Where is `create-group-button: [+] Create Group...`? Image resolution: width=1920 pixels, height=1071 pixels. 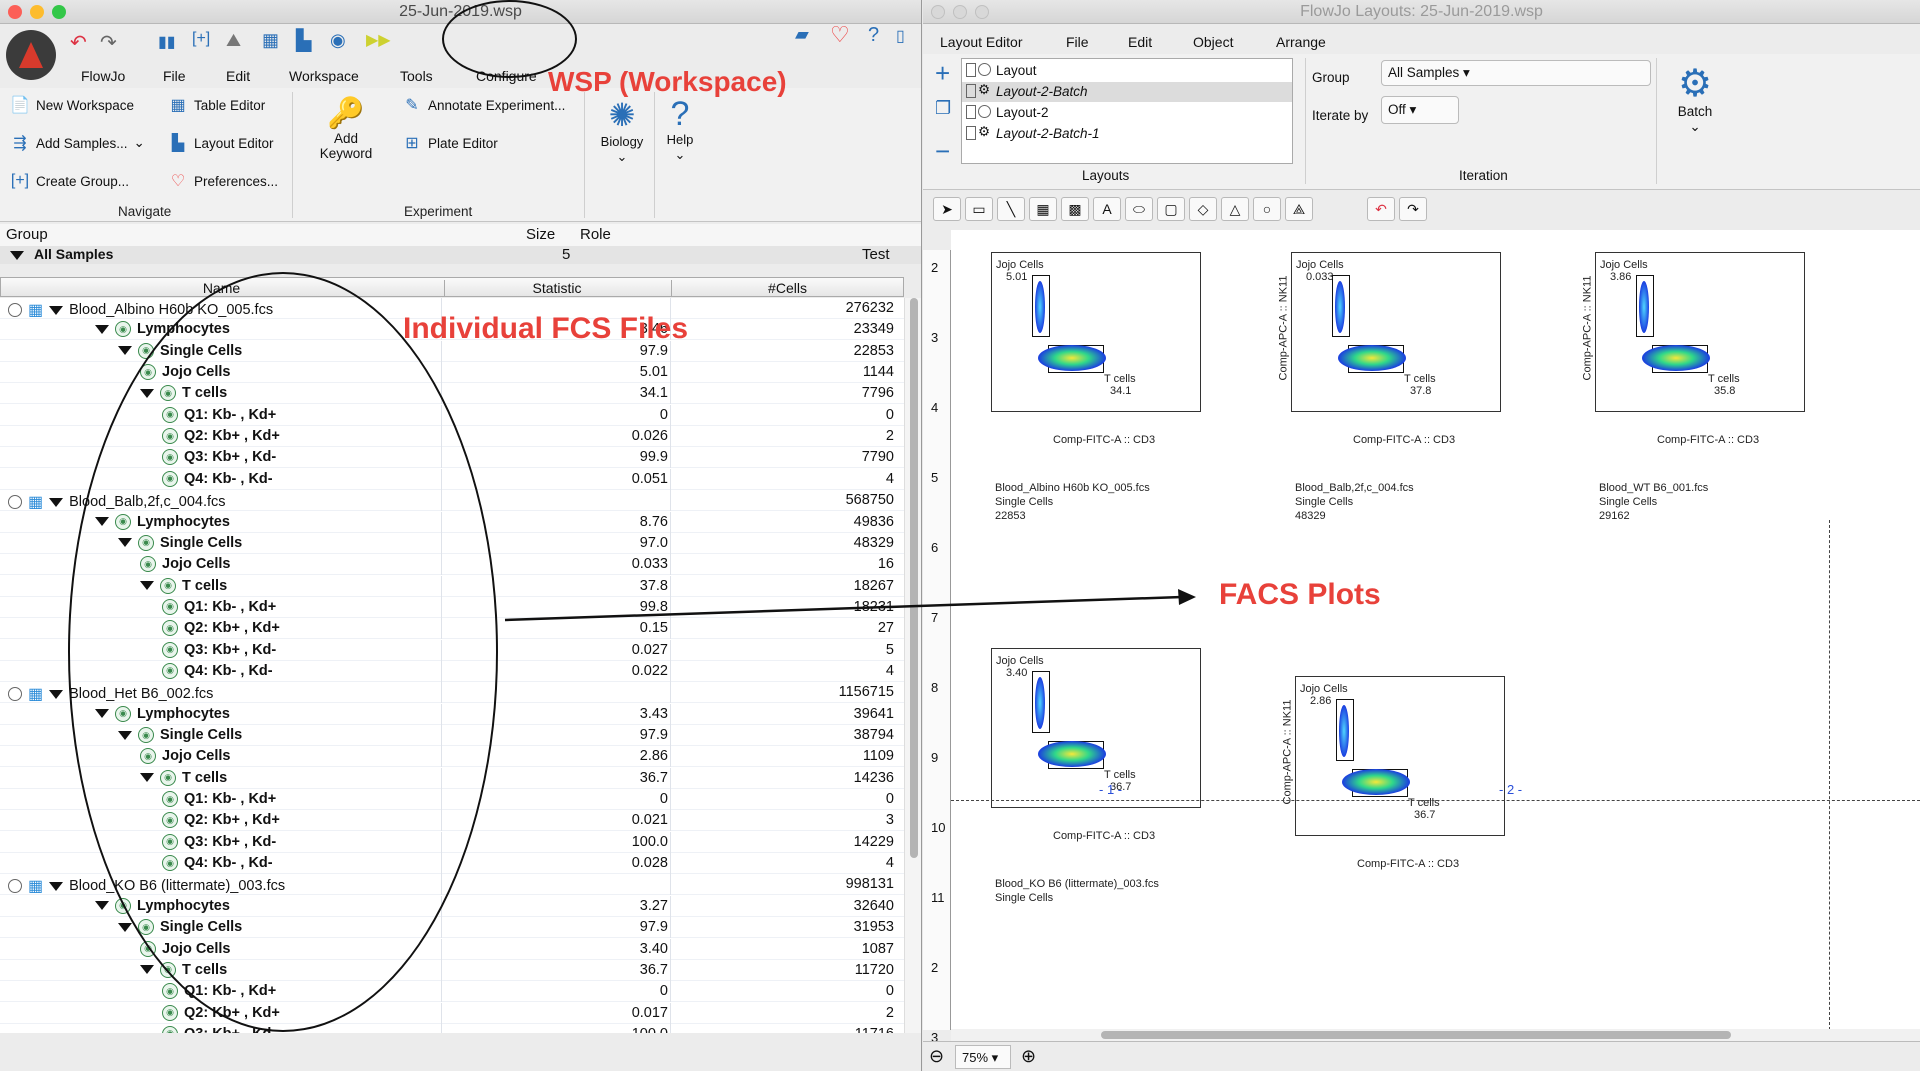 create-group-button: [+] Create Group... is located at coordinates (69, 181).